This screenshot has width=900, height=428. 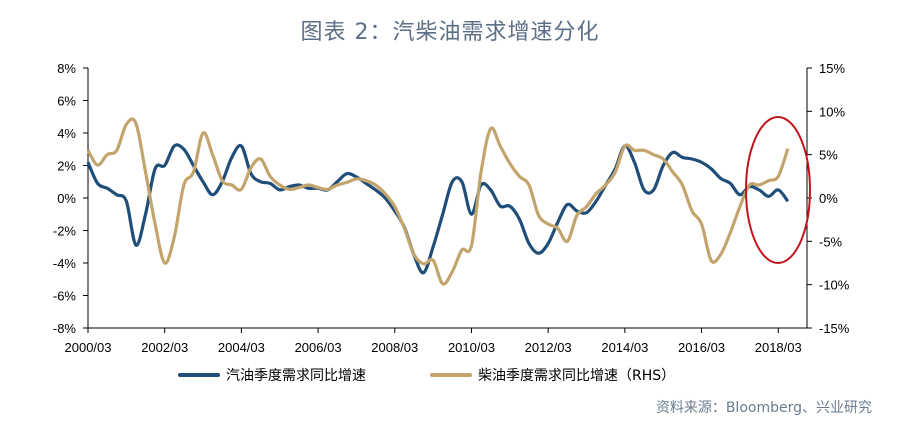 I want to click on y-left-tick-label: -6%, so click(x=65, y=296).